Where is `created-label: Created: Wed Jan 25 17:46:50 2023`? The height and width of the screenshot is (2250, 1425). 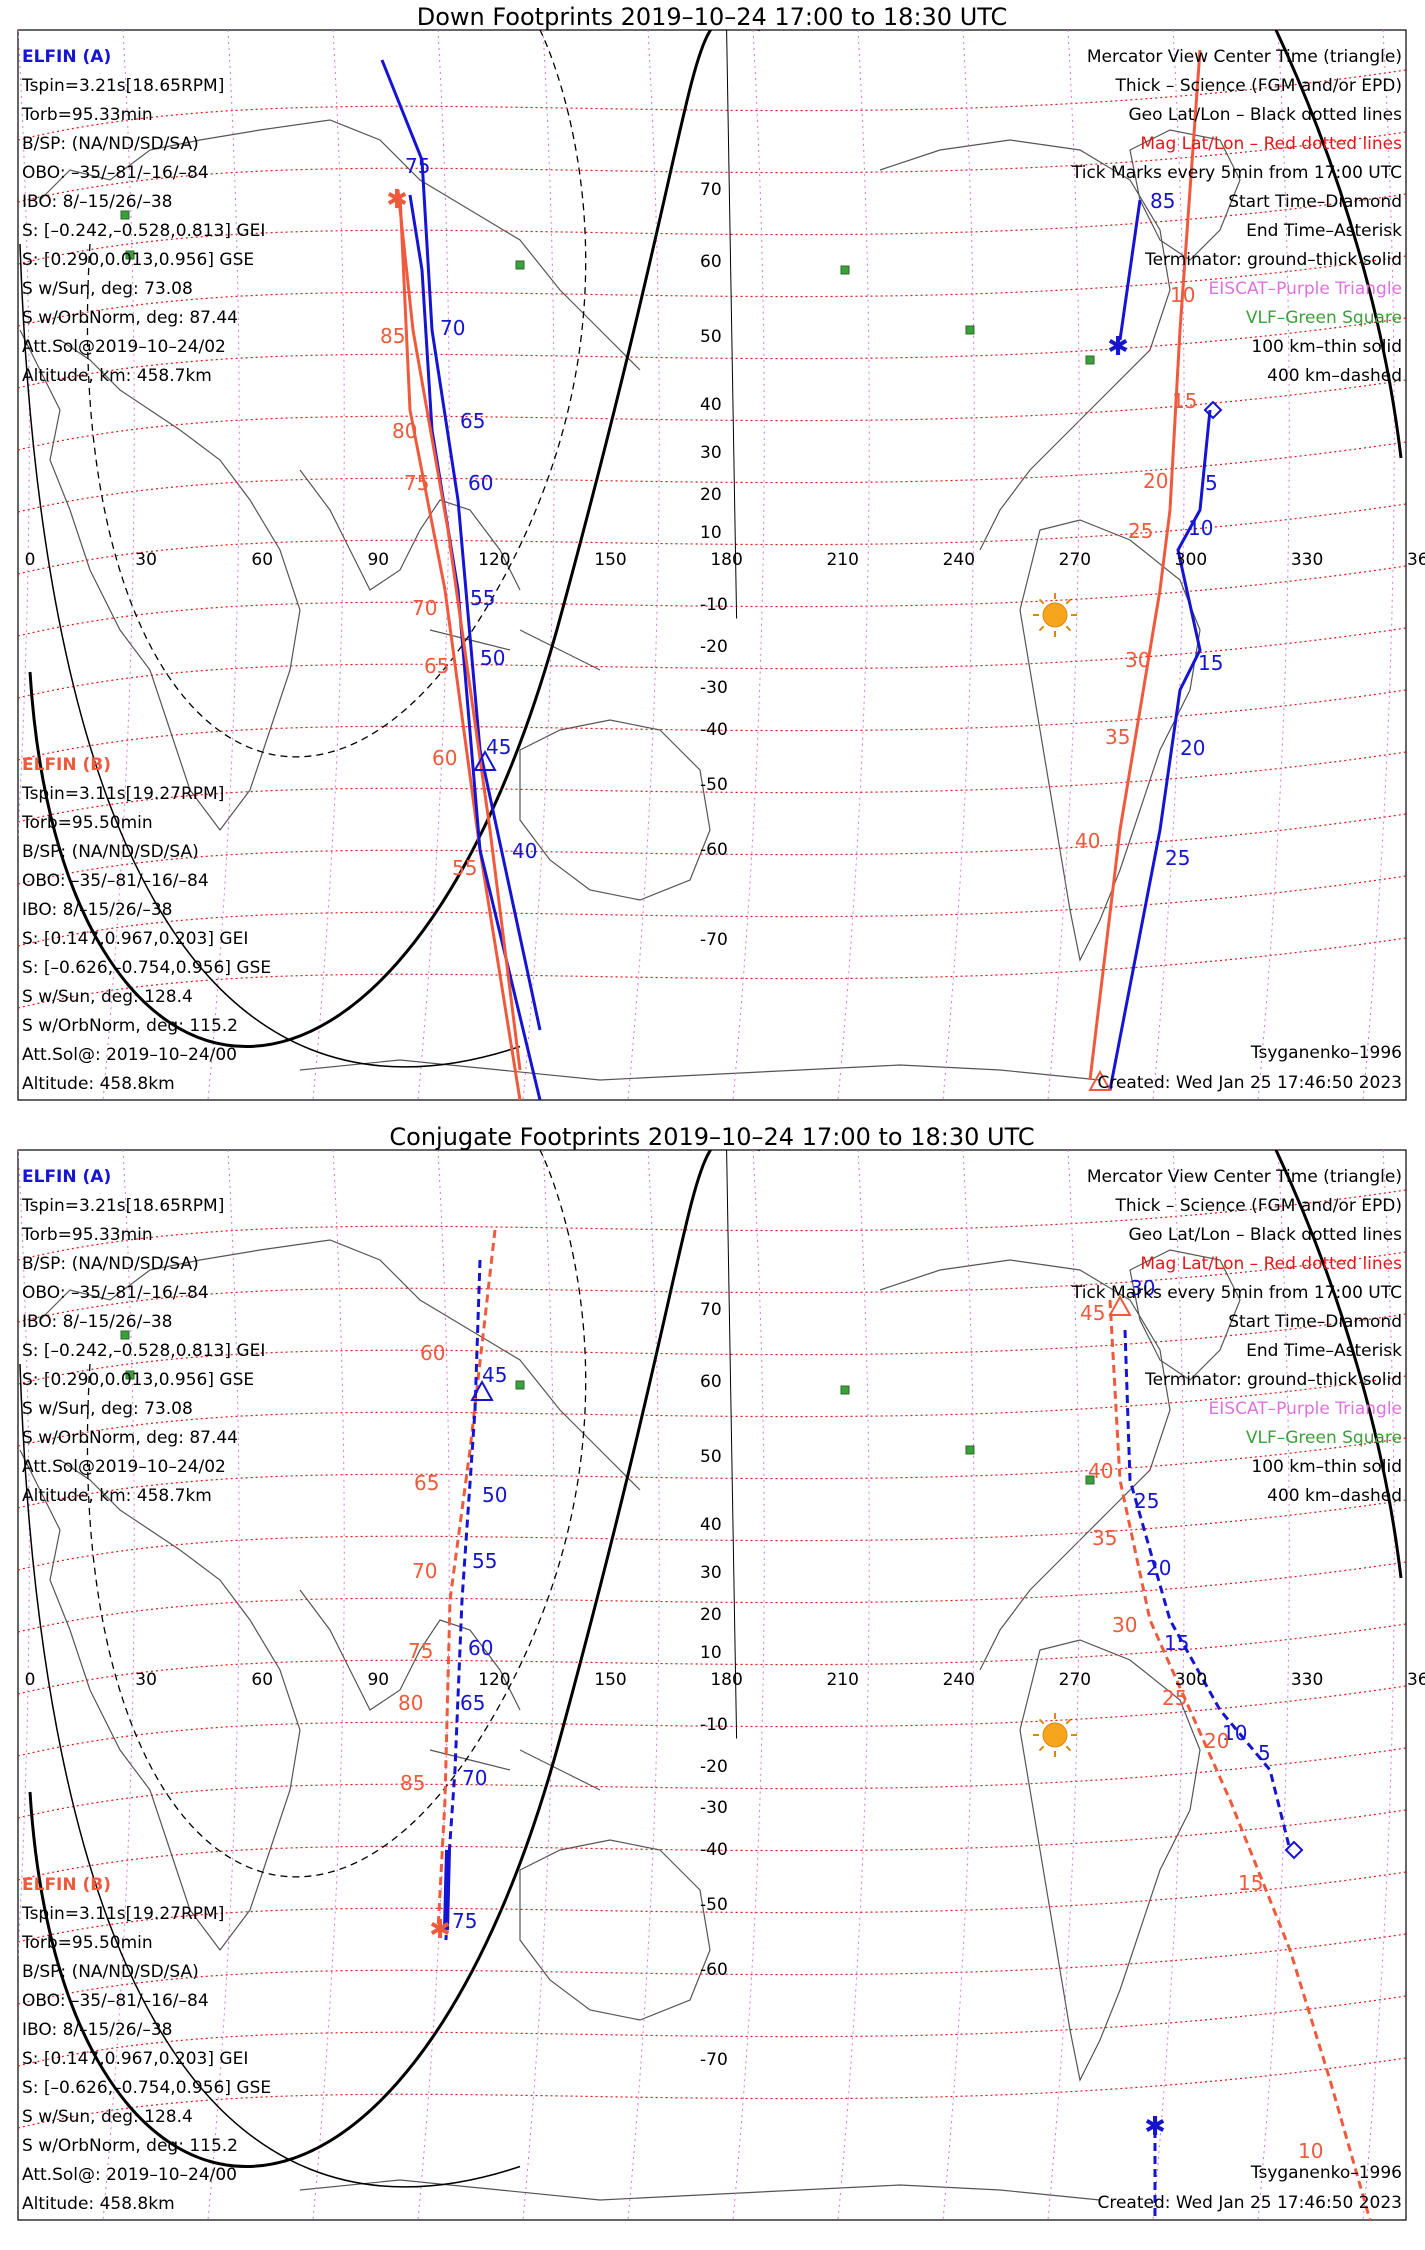 created-label: Created: Wed Jan 25 17:46:50 2023 is located at coordinates (1249, 1083).